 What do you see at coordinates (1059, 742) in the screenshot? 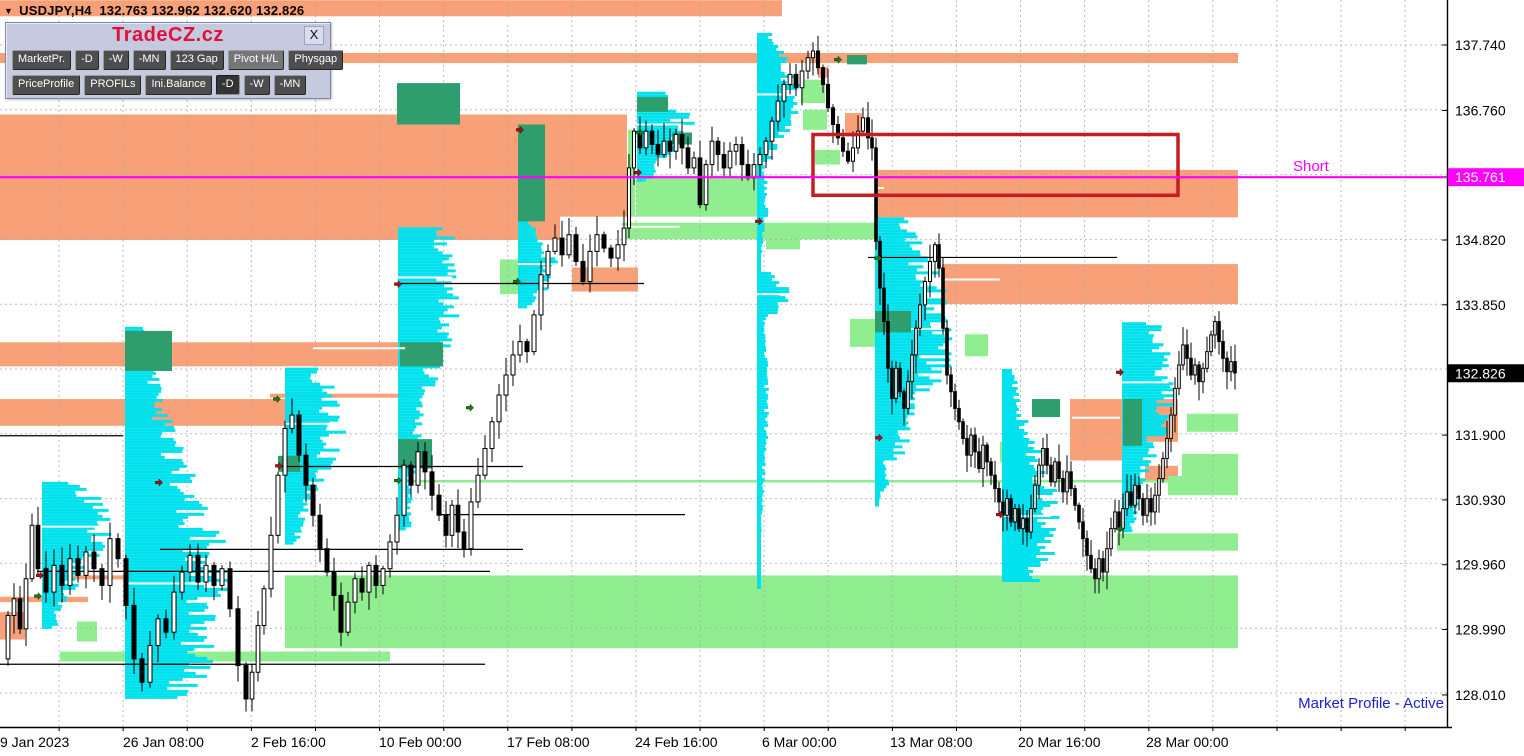
I see `time-label: 20 Mar 16:00` at bounding box center [1059, 742].